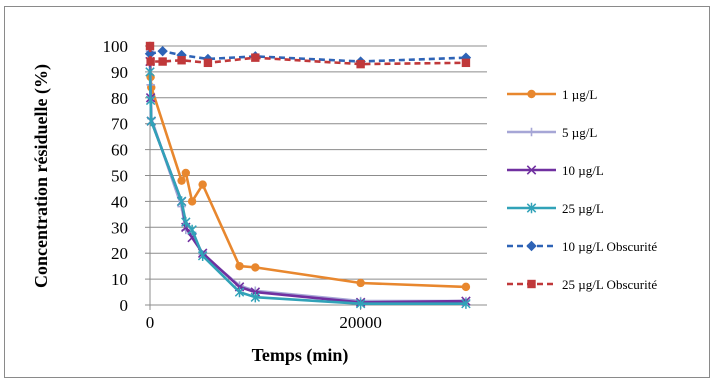 The image size is (716, 383). What do you see at coordinates (609, 284) in the screenshot?
I see `legend-label: 25 µg/L Obscurité` at bounding box center [609, 284].